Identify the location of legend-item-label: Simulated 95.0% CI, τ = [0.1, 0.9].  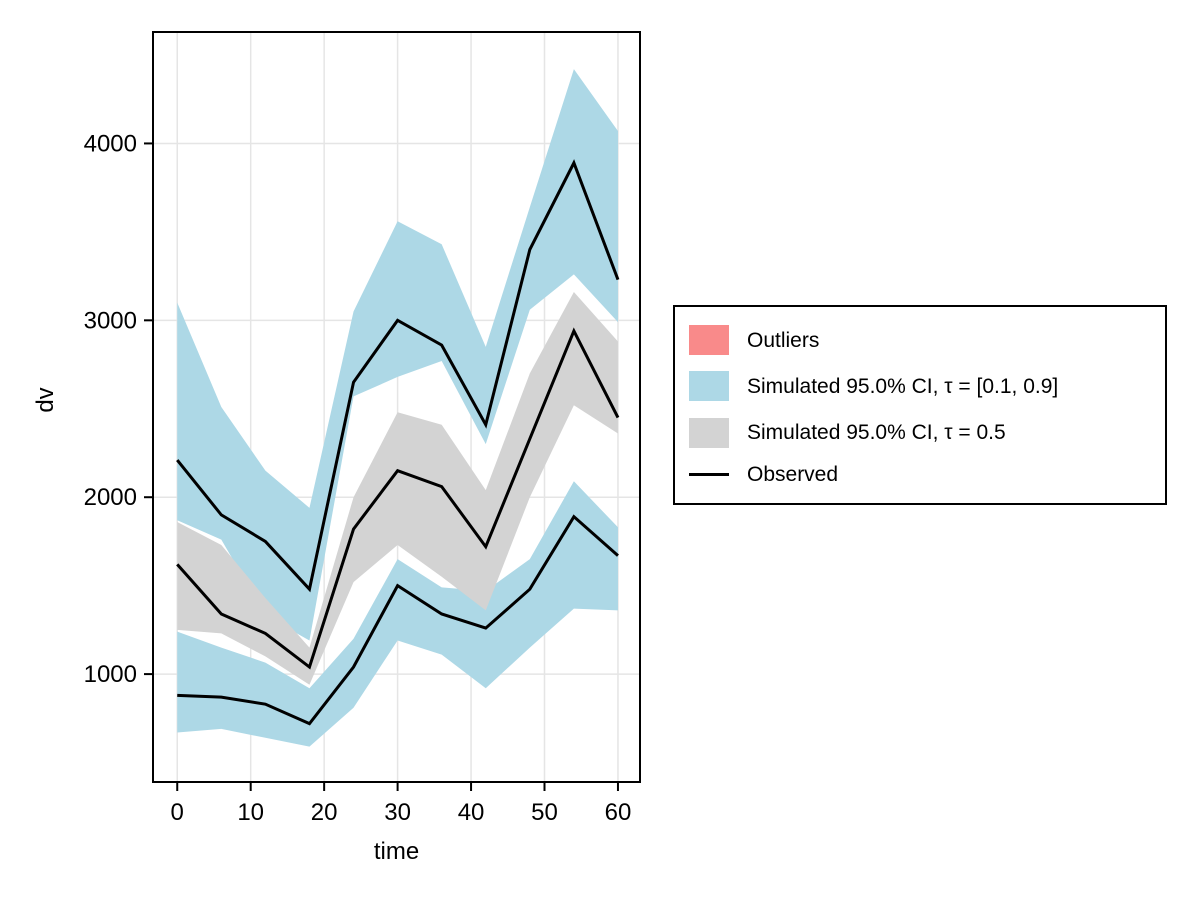
(903, 386).